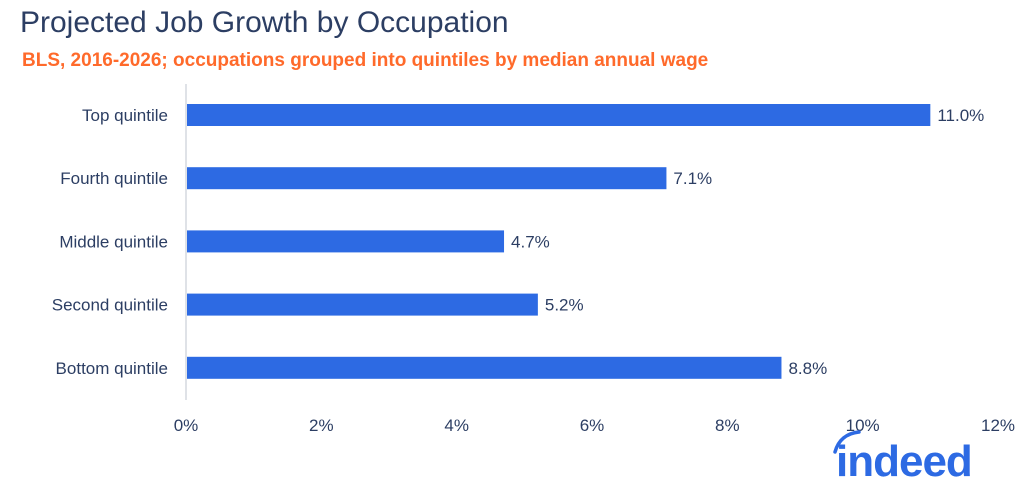 This screenshot has height=498, width=1024. Describe the element at coordinates (863, 425) in the screenshot. I see `x-tick-label: 10%` at that location.